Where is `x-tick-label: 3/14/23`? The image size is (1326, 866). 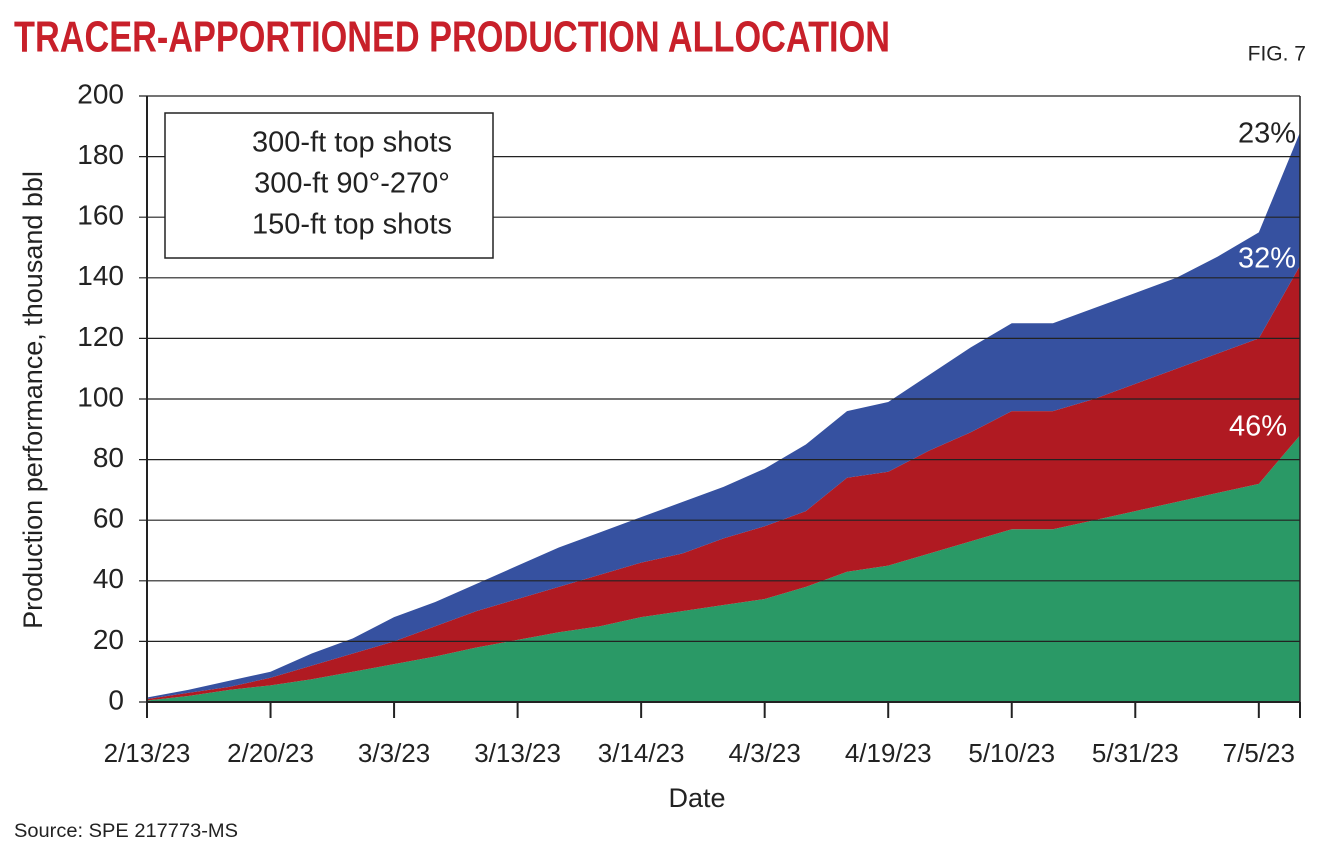 x-tick-label: 3/14/23 is located at coordinates (641, 753).